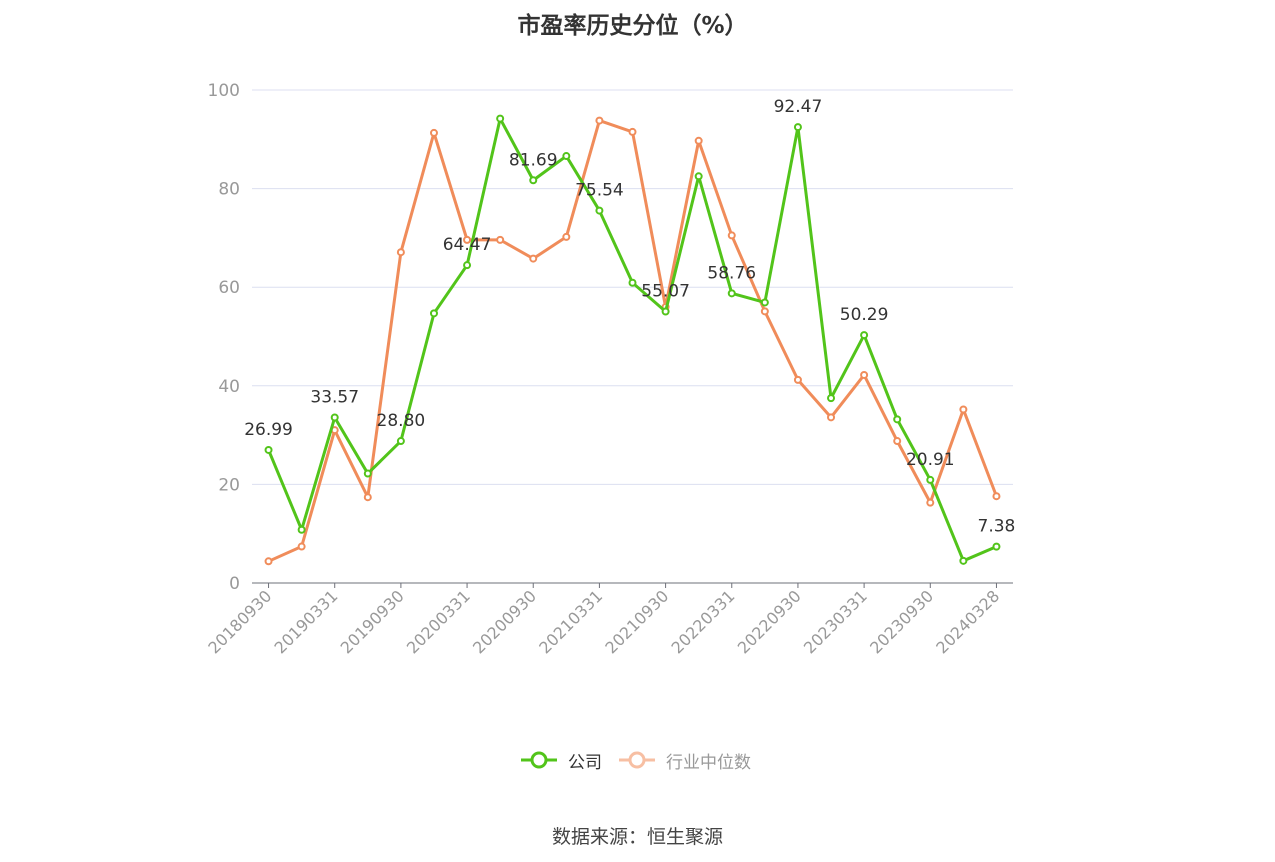 This screenshot has height=862, width=1275. Describe the element at coordinates (731, 273) in the screenshot. I see `data-label: 58.76` at that location.